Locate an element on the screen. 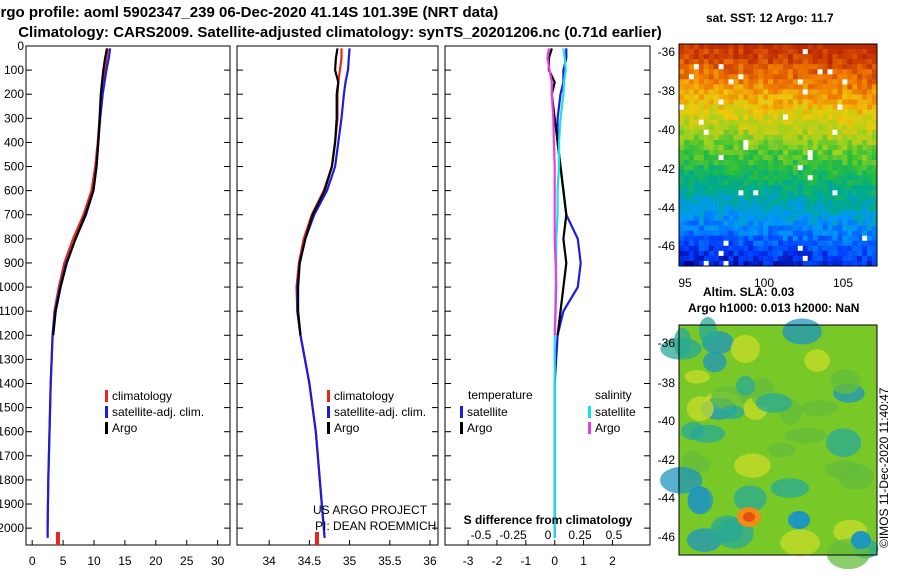 This screenshot has width=900, height=580. sla-lat-label: -38 is located at coordinates (667, 383).